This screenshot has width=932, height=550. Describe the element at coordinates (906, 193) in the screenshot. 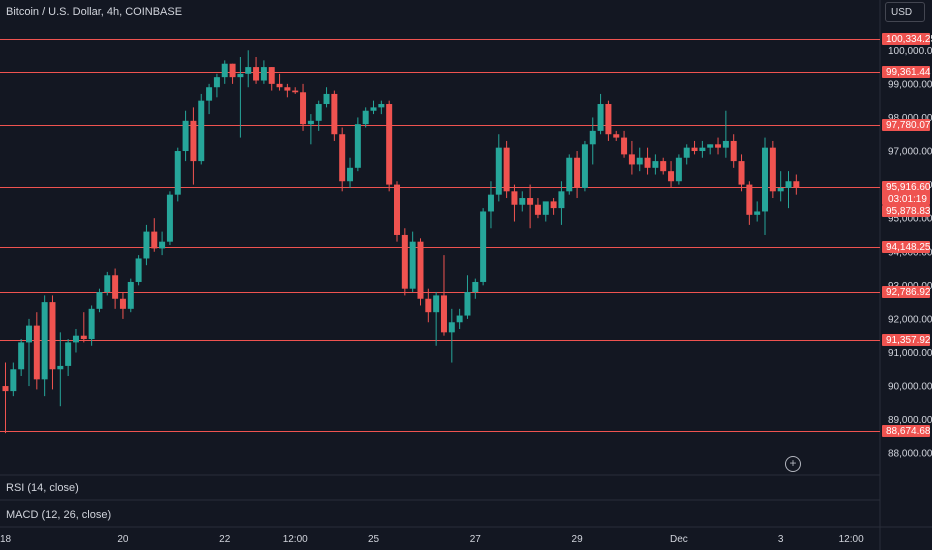

I see `current-price-bg` at that location.